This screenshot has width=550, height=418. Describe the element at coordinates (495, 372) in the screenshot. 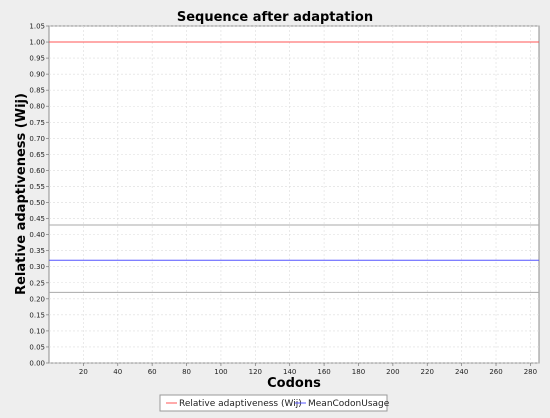

I see `x-tick-label: 260` at that location.